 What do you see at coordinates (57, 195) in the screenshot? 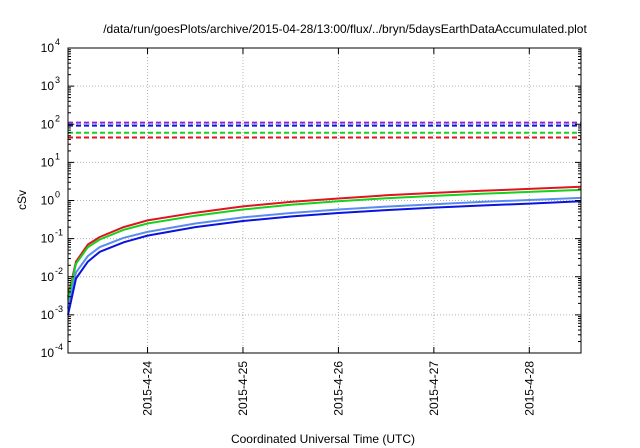
I see `y-tick-exponent: 0` at bounding box center [57, 195].